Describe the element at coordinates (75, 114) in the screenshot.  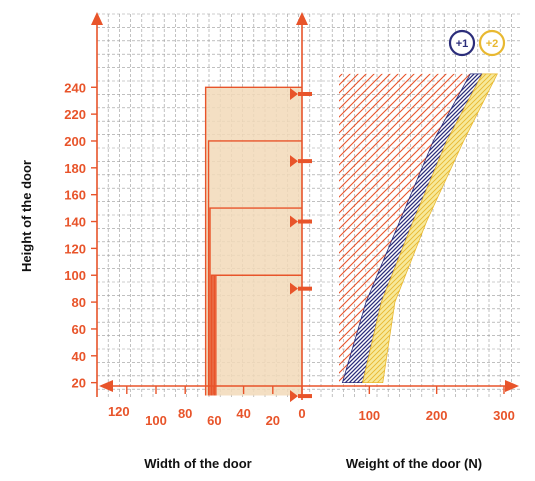
I see `y-tick-label: 220` at that location.